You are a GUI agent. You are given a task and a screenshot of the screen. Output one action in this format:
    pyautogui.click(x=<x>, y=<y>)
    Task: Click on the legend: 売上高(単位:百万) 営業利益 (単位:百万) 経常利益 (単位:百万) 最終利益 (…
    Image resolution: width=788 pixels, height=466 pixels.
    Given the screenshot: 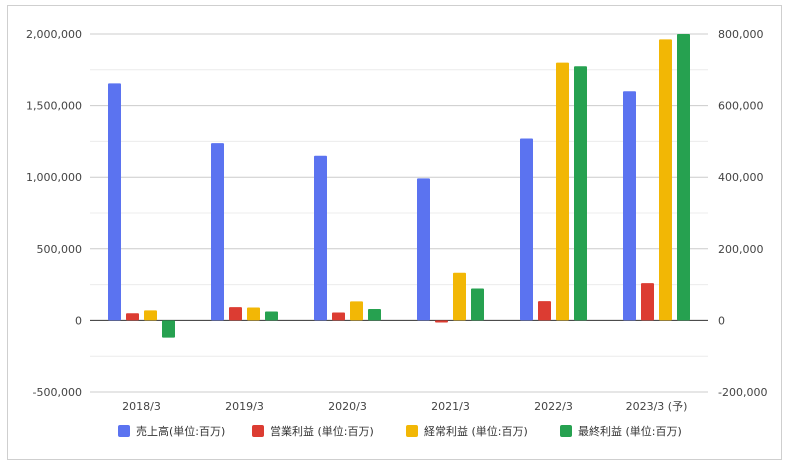 What is the action you would take?
    pyautogui.click(x=400, y=431)
    